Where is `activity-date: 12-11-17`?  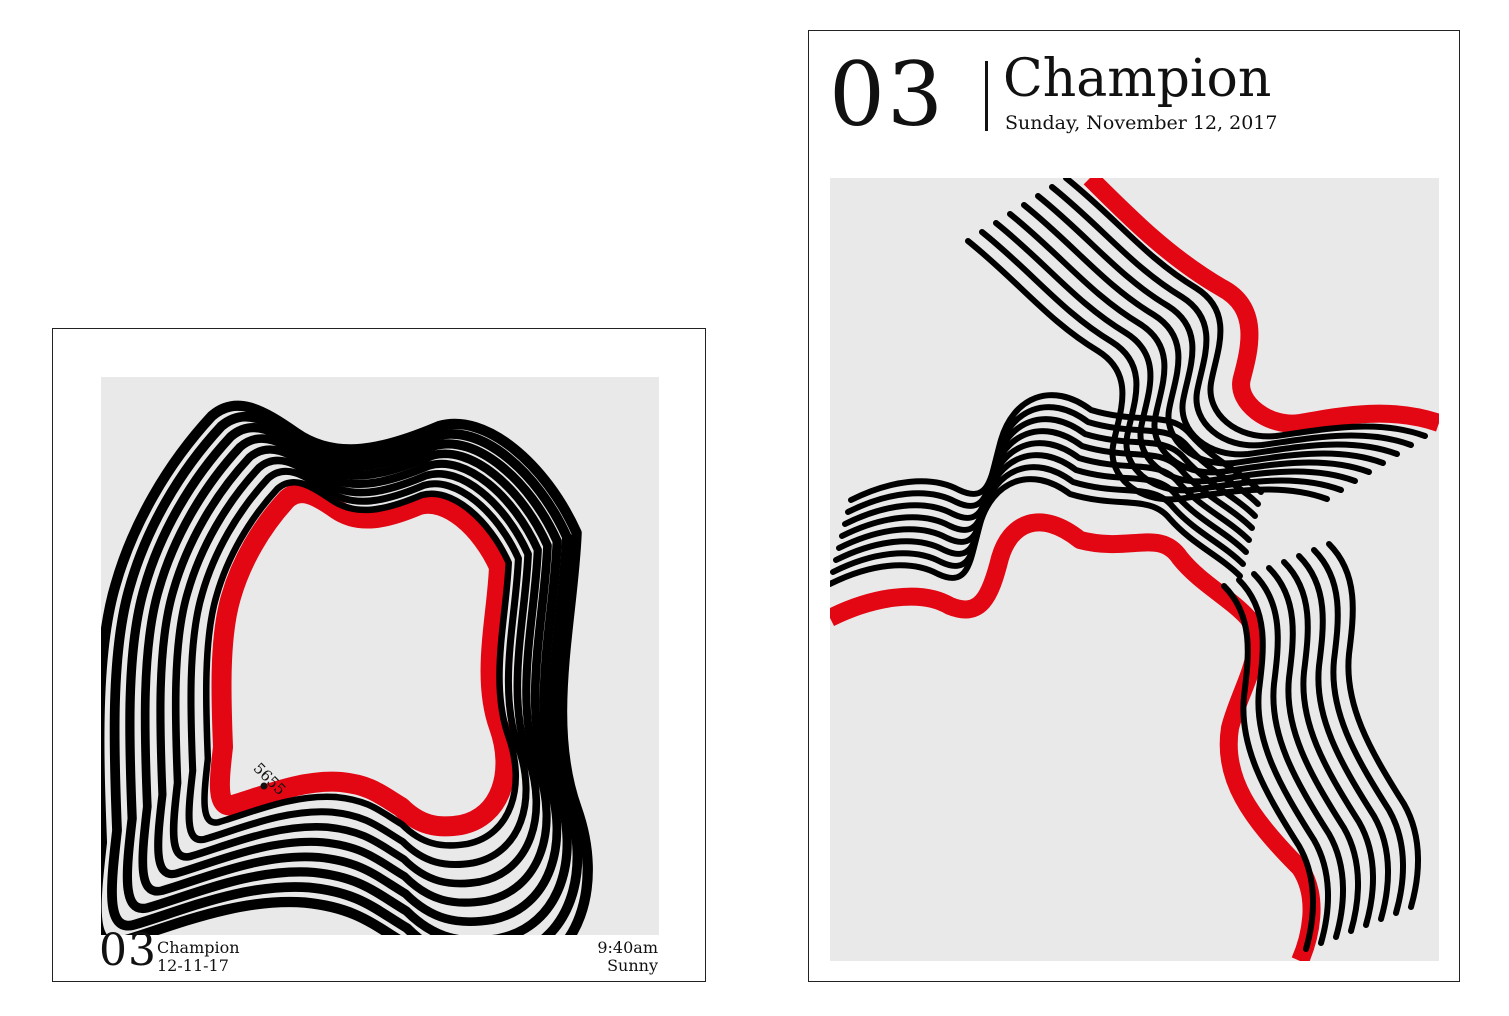 activity-date: 12-11-17 is located at coordinates (193, 965).